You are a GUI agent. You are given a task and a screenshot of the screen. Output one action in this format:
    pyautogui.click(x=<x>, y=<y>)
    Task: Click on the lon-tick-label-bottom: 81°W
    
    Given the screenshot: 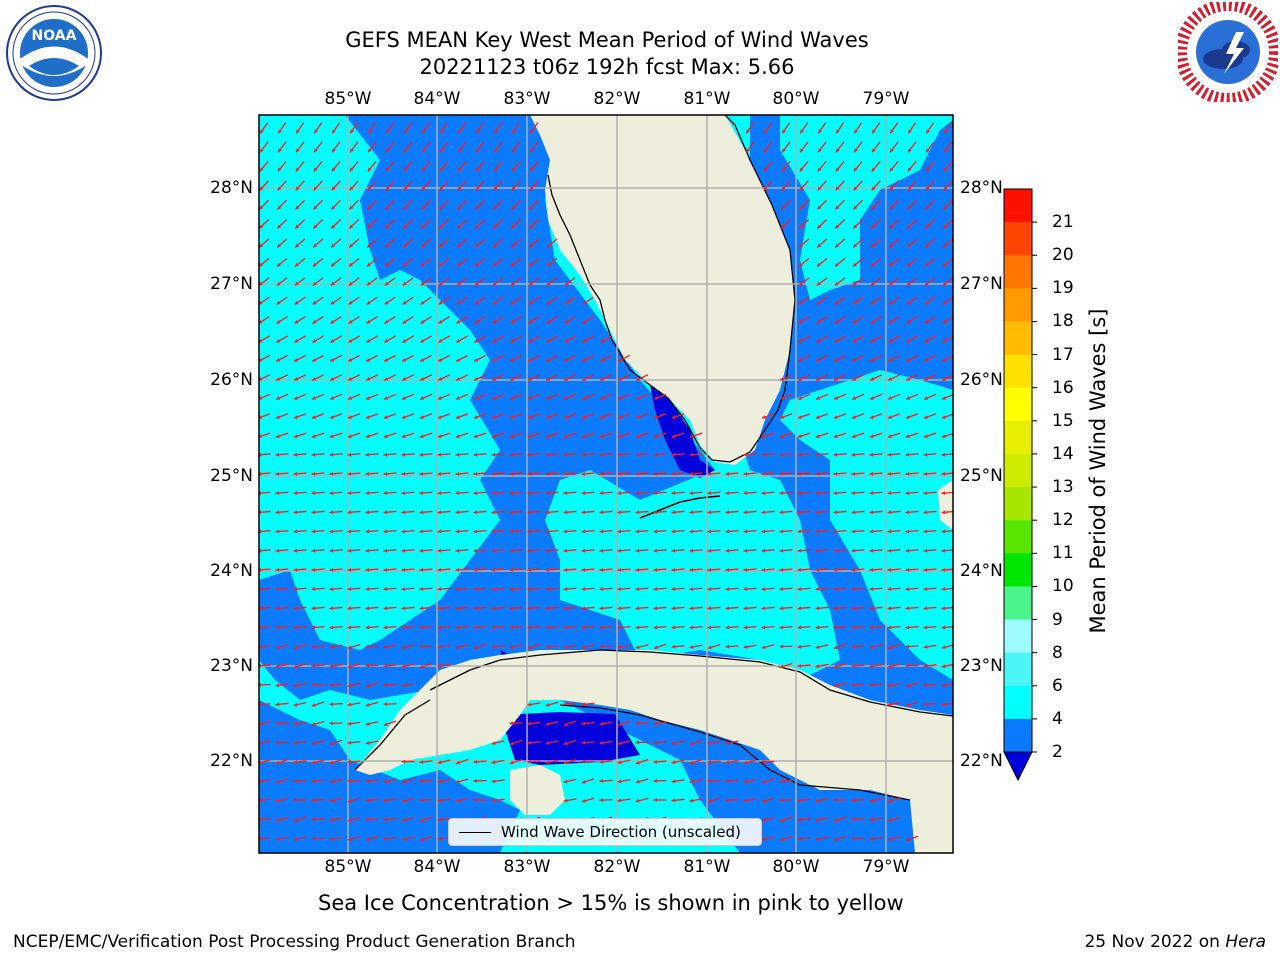 What is the action you would take?
    pyautogui.click(x=707, y=867)
    